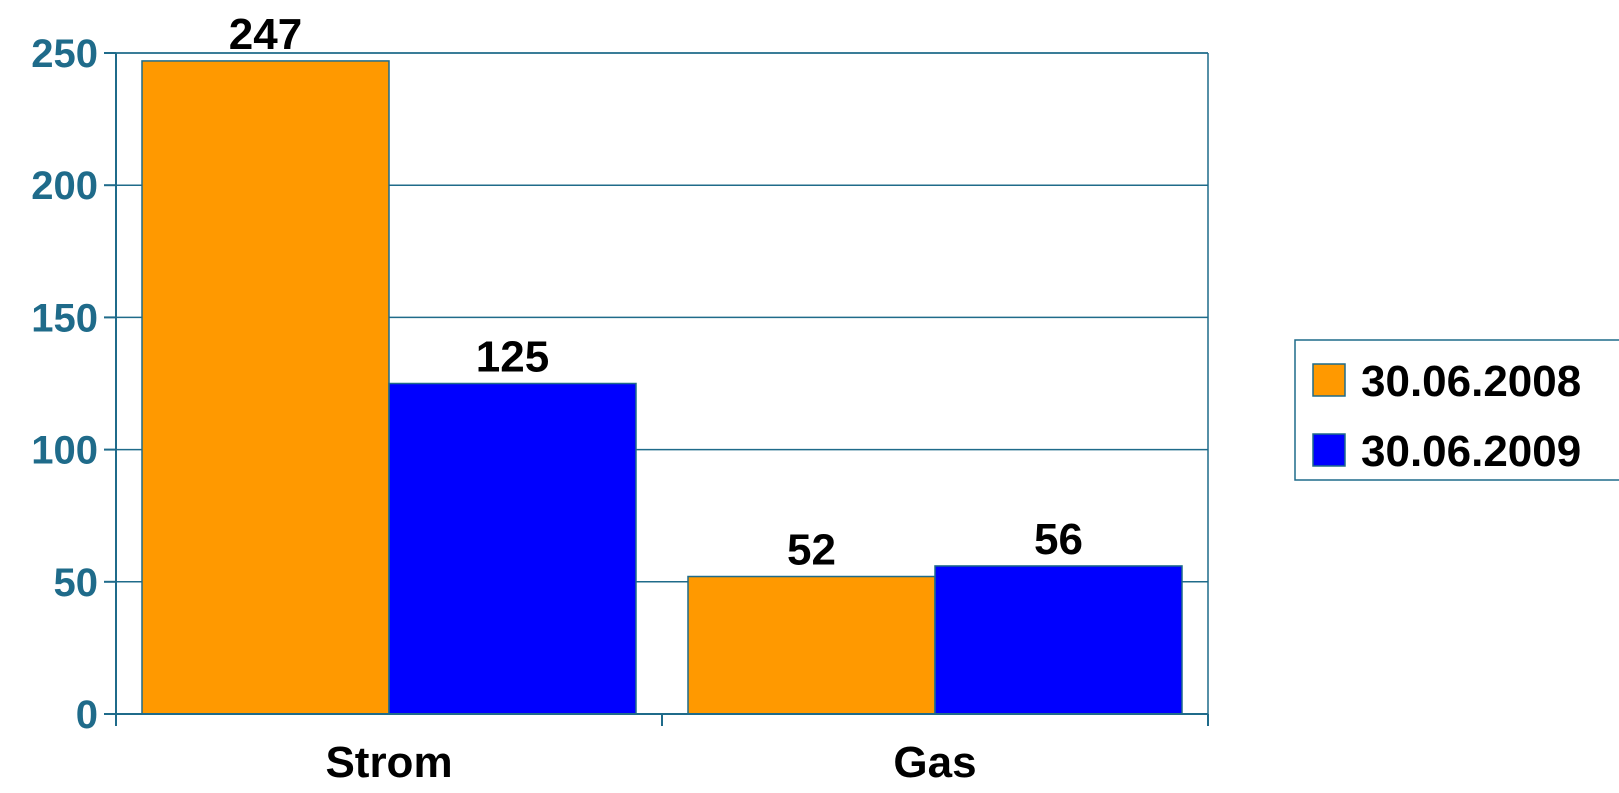 The height and width of the screenshot is (793, 1619). Describe the element at coordinates (1471, 451) in the screenshot. I see `legend-label: 30.06.2009` at that location.